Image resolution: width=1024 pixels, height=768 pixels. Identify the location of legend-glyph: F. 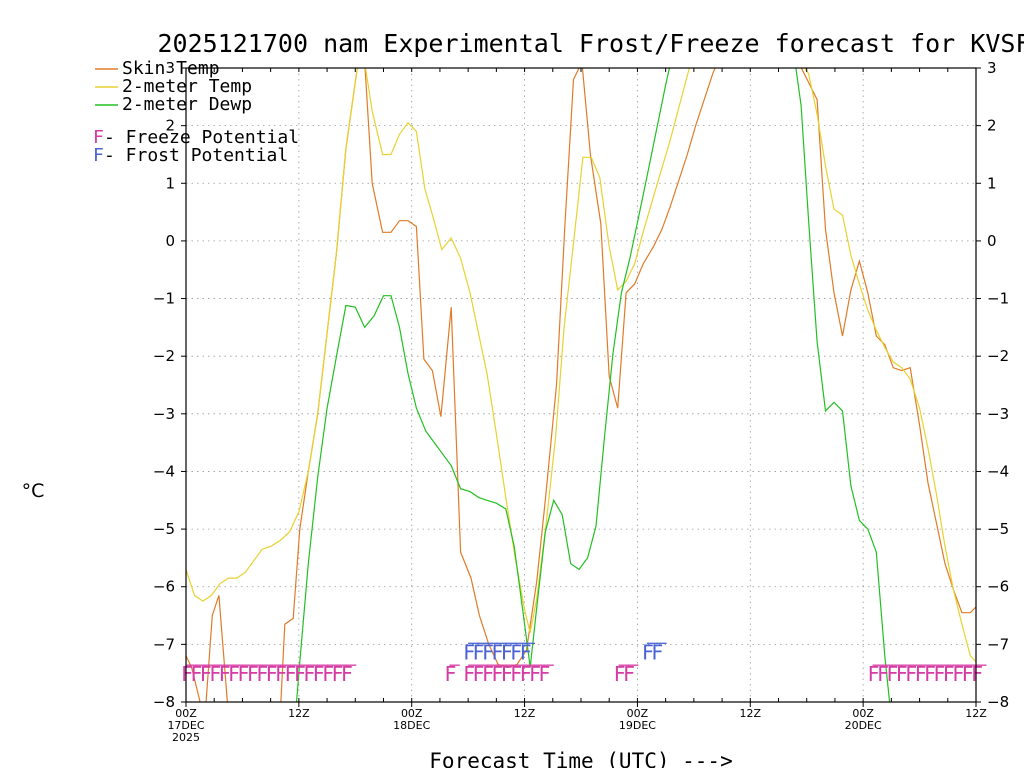
(98, 155).